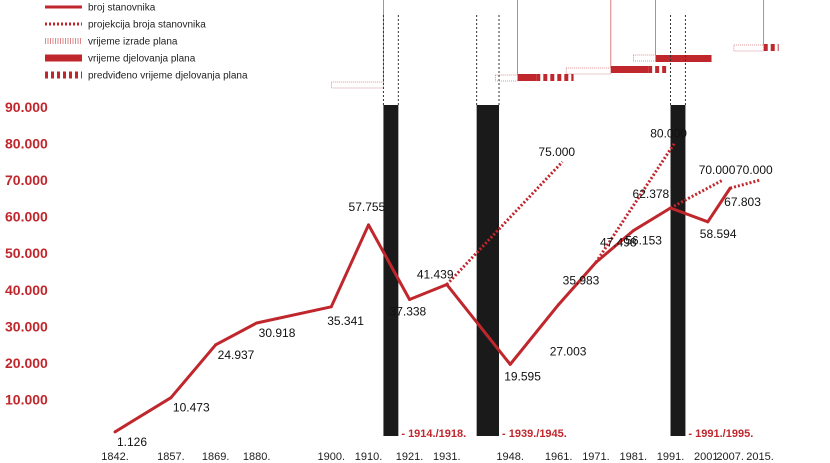 Image resolution: width=830 pixels, height=463 pixels. What do you see at coordinates (596, 457) in the screenshot?
I see `x-tick-label-10: 1971.` at bounding box center [596, 457].